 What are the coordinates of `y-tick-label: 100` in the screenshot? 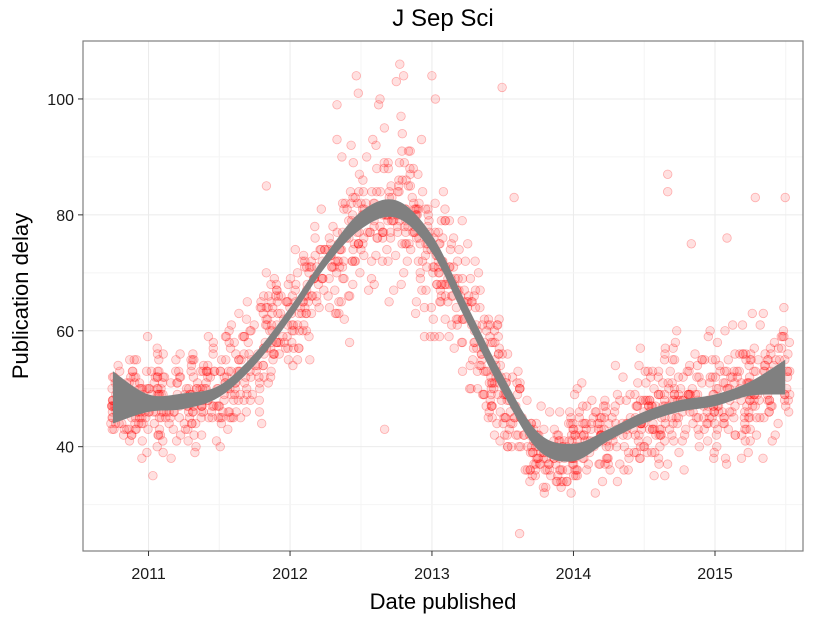 It's located at (60, 100).